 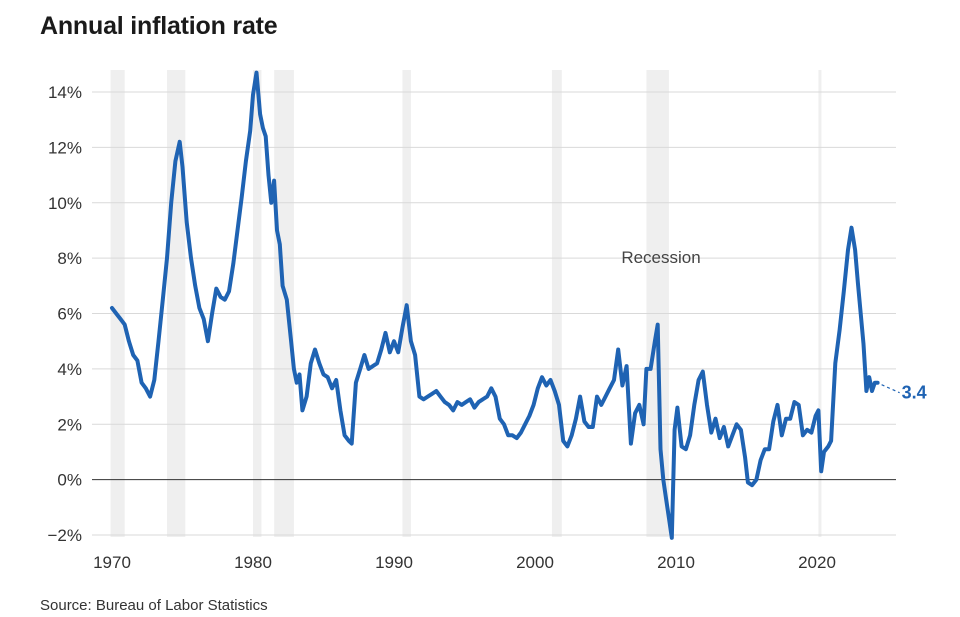 I want to click on x-tick-label: 2000, so click(x=535, y=562).